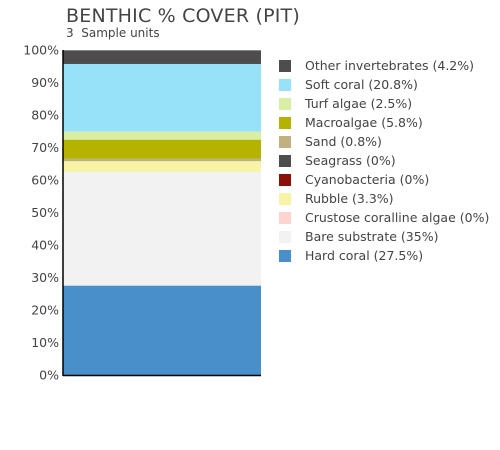 The image size is (500, 450). Describe the element at coordinates (372, 236) in the screenshot. I see `legend-label: Bare substrate (35%)` at that location.